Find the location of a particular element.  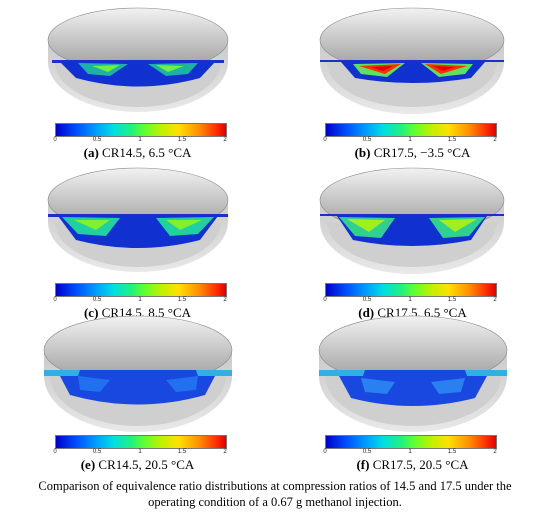

piston-bowl-image-c is located at coordinates (138, 219).